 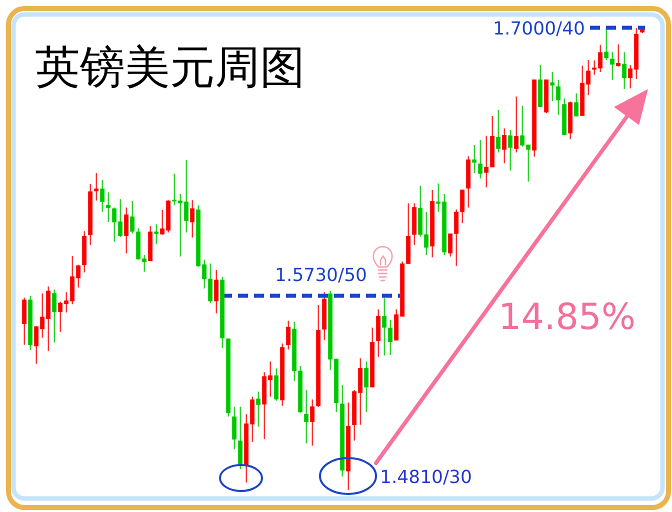 What do you see at coordinates (426, 477) in the screenshot?
I see `annotation: 1.4810/30` at bounding box center [426, 477].